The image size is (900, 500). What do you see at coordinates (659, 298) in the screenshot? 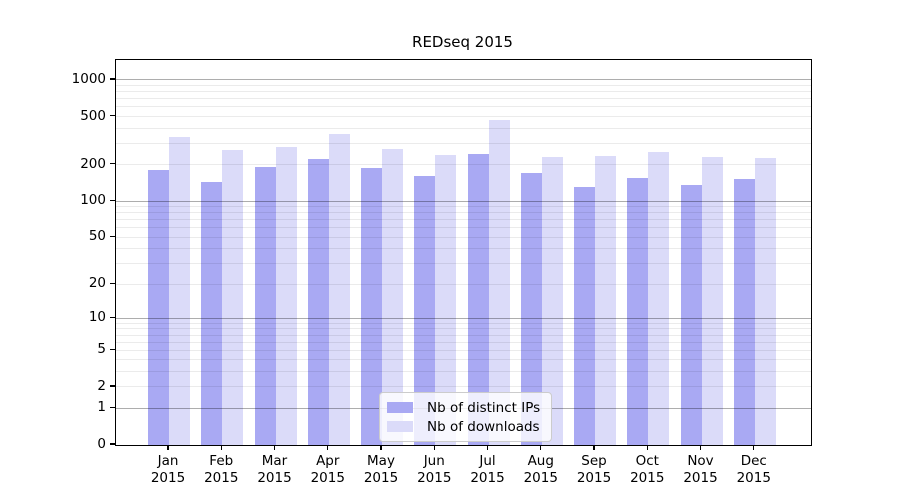
I see `bar-downloads-oct` at bounding box center [659, 298].